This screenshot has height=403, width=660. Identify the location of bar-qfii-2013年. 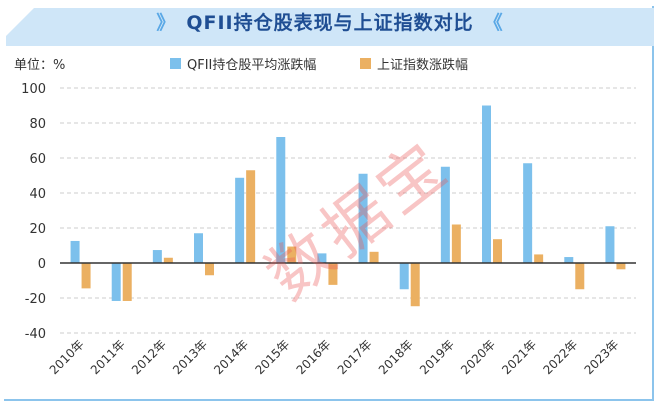
(198, 248).